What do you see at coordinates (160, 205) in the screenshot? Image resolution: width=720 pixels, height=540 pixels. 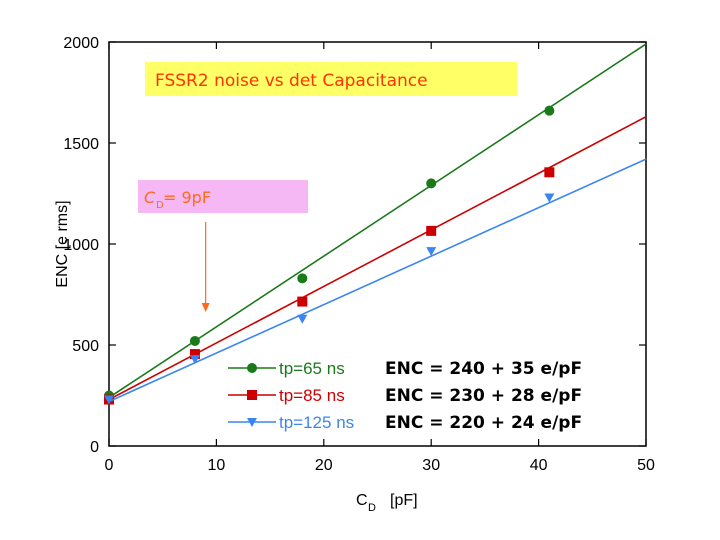 I see `annotation-text-sub: D` at bounding box center [160, 205].